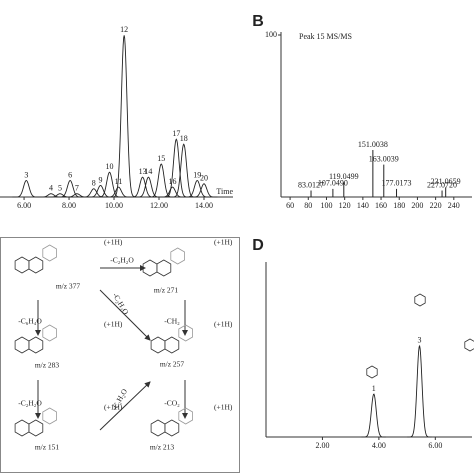  I want to click on peak-label: 7, so click(77, 188).